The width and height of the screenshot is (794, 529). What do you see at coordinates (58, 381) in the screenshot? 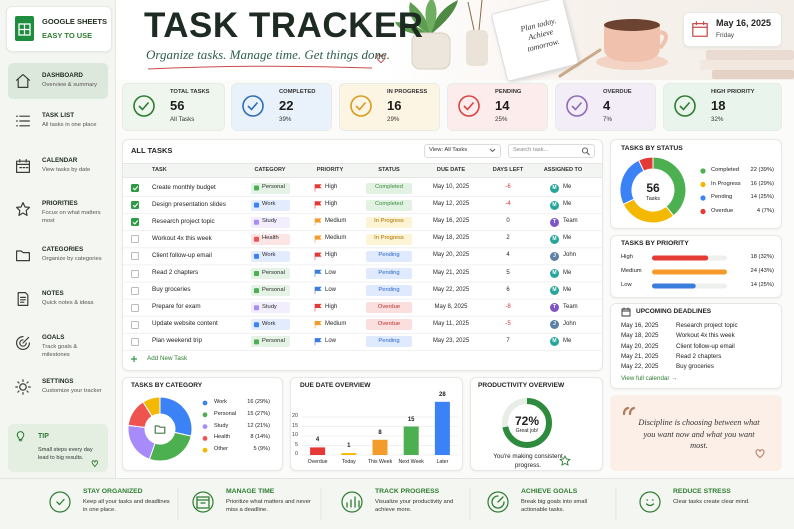
I see `nav-title: SETTINGS` at bounding box center [58, 381].